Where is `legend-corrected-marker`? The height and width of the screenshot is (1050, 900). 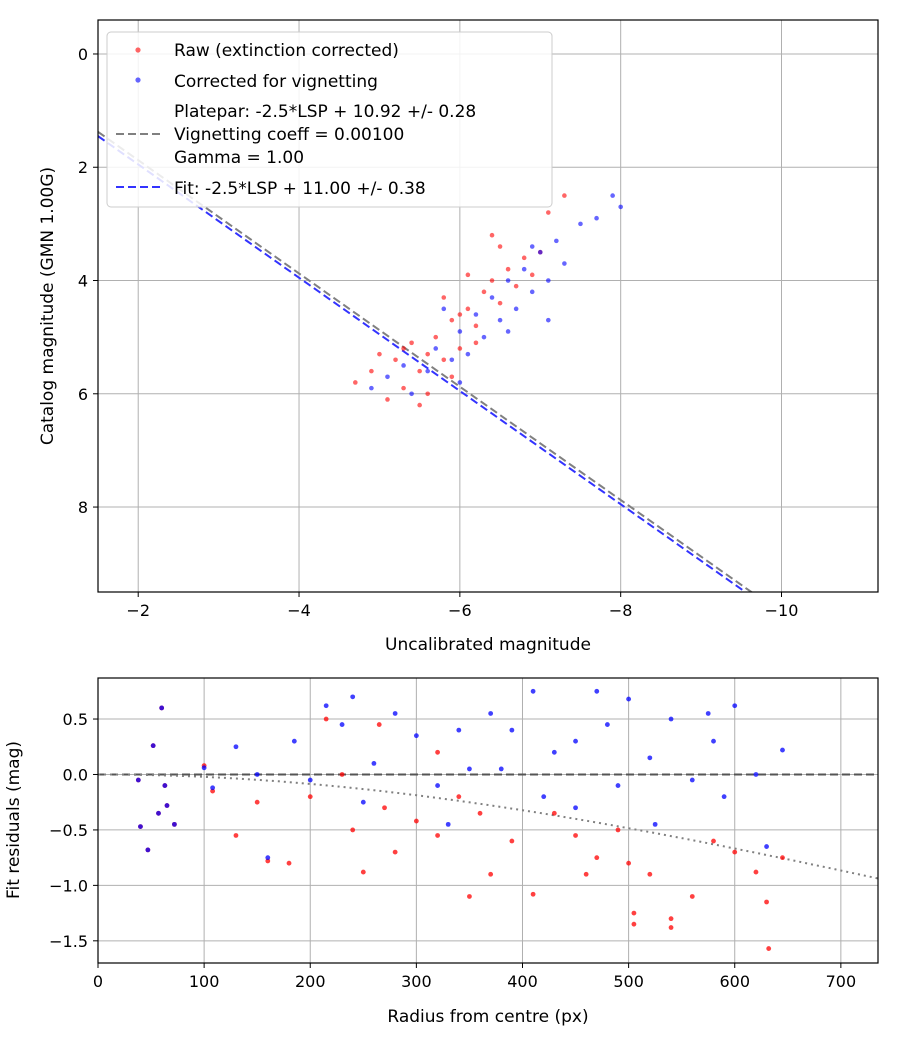
legend-corrected-marker is located at coordinates (138, 80).